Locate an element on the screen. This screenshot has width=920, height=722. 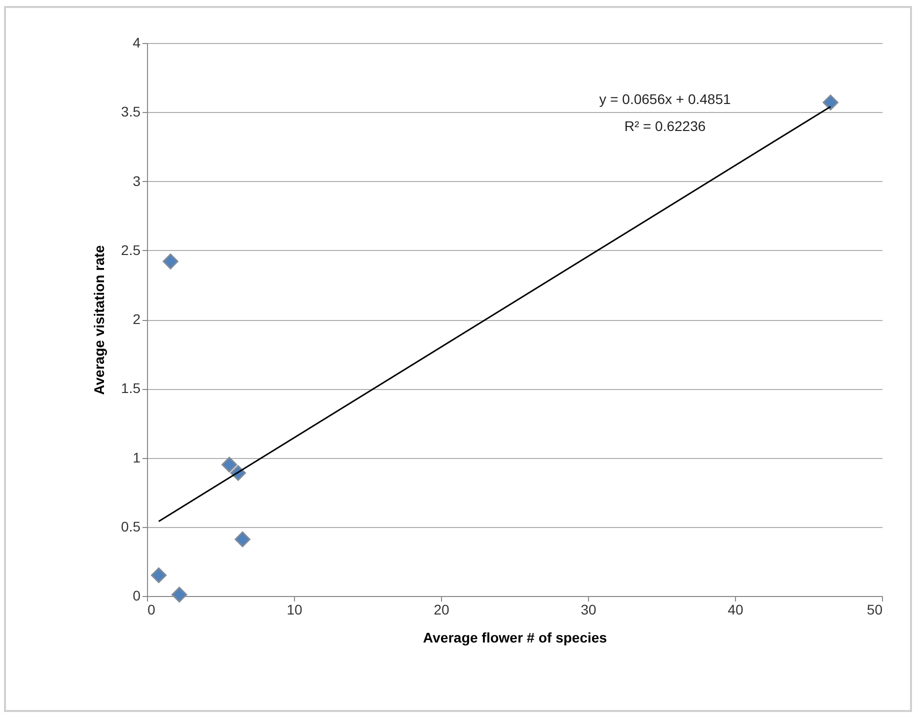
y-tick-label: 3.5 is located at coordinates (131, 112).